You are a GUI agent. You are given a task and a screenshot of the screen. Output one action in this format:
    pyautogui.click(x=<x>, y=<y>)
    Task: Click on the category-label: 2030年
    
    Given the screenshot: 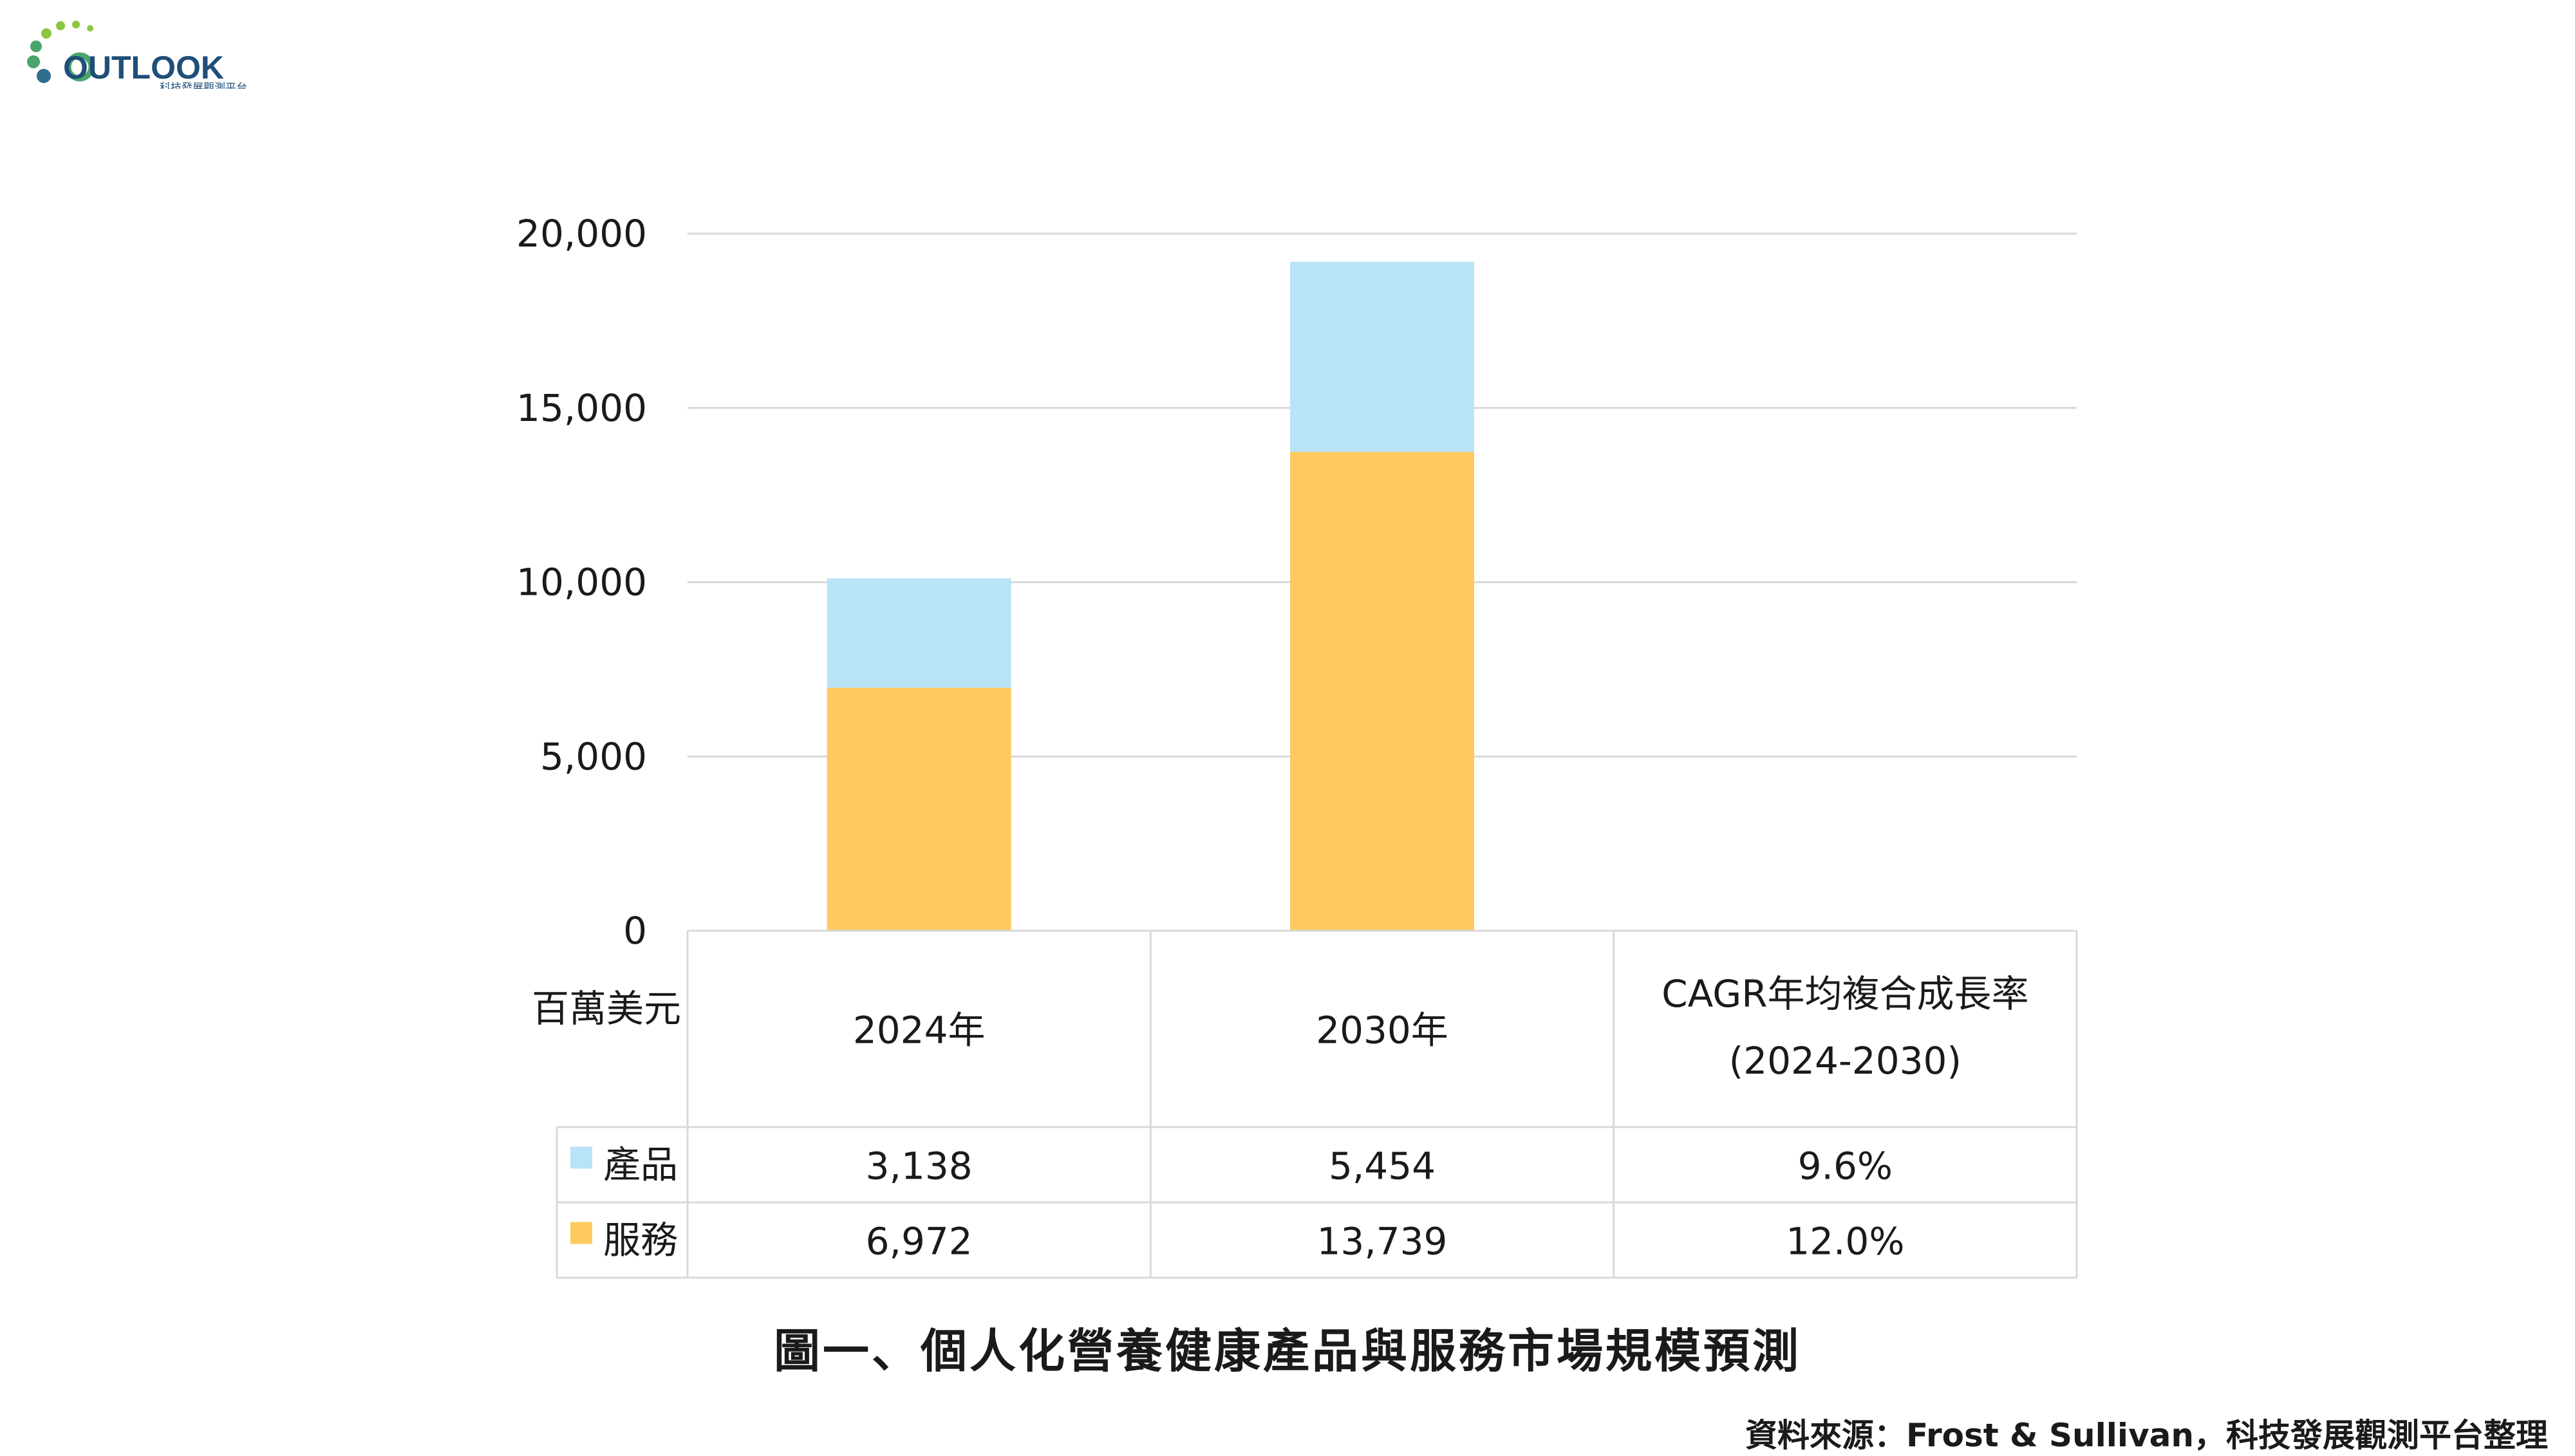 What is the action you would take?
    pyautogui.click(x=1382, y=1030)
    